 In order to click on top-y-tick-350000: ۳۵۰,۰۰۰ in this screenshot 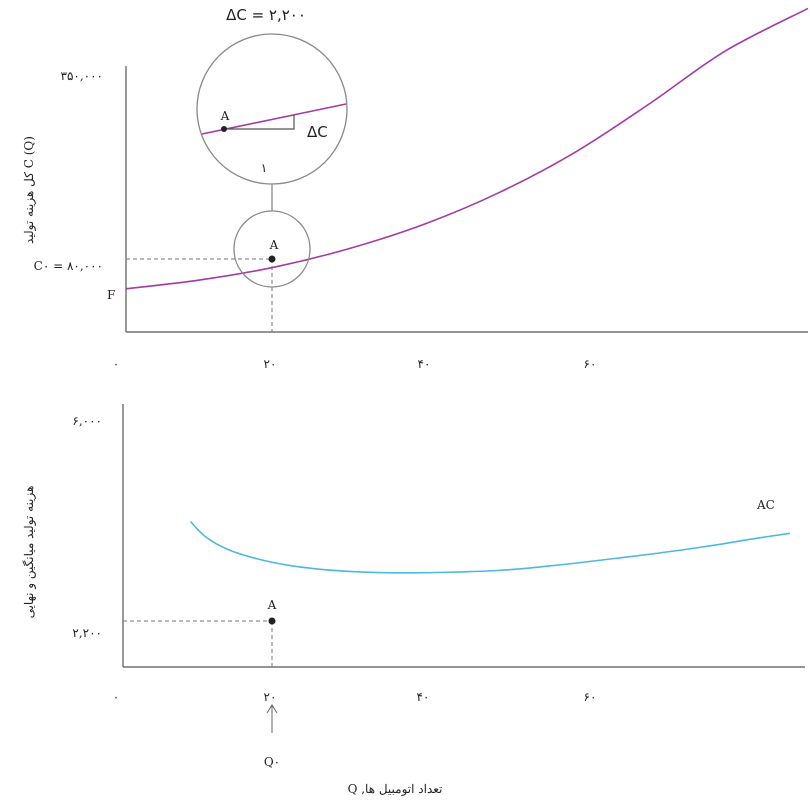, I will do `click(82, 76)`.